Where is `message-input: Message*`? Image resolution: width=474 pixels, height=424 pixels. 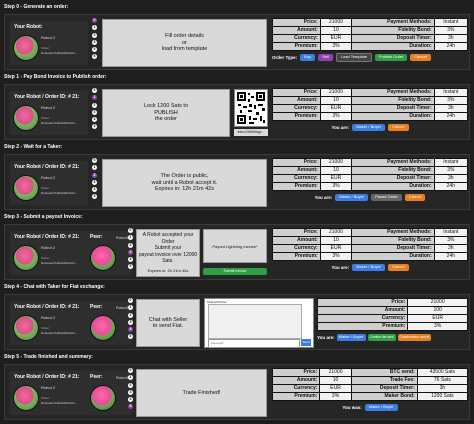
message-input: Message* is located at coordinates (254, 343).